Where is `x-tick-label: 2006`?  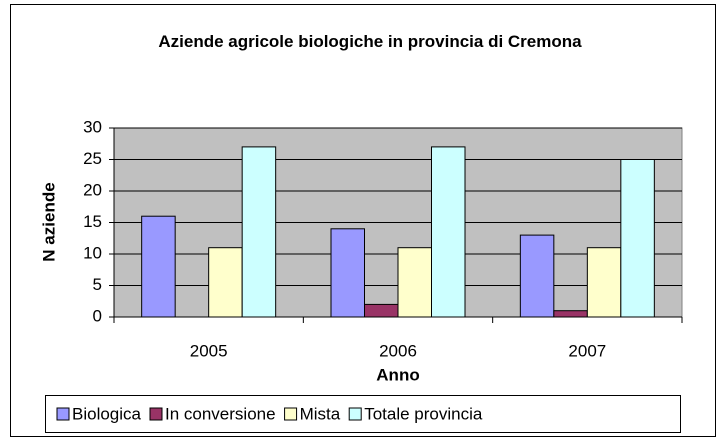 x-tick-label: 2006 is located at coordinates (398, 350).